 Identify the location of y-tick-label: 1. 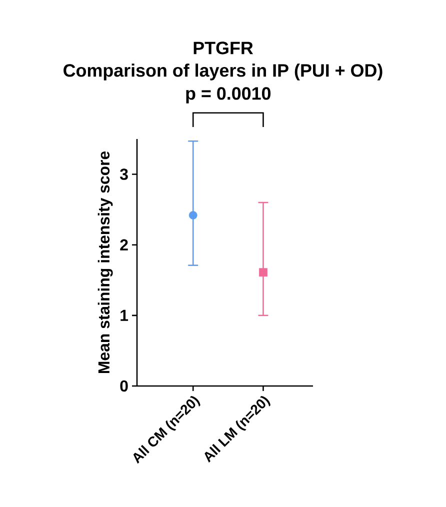
(124, 315).